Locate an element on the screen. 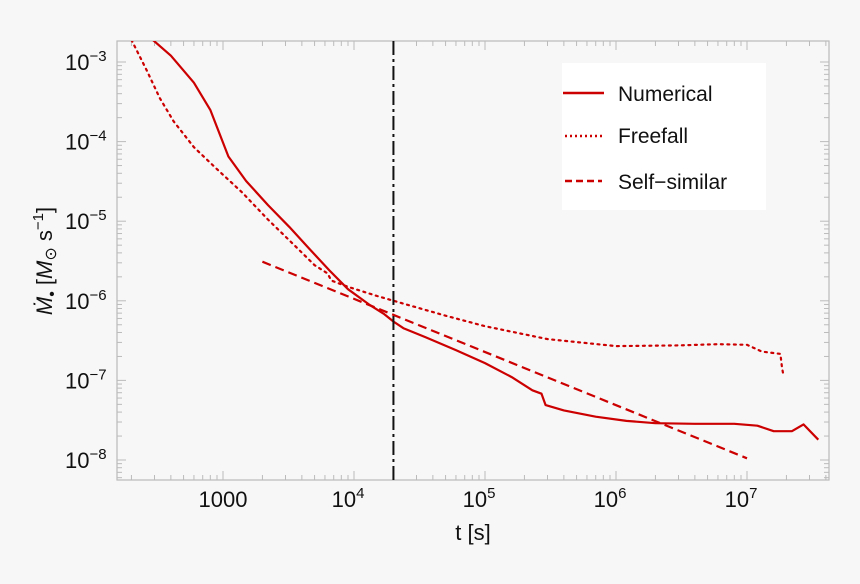 The height and width of the screenshot is (584, 860). y-tick-label: 10⁻⁵ is located at coordinates (86, 220).